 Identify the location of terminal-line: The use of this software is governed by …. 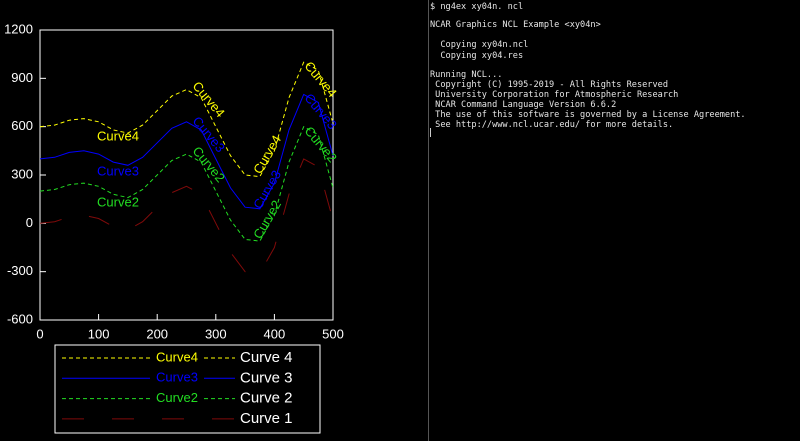
(588, 115).